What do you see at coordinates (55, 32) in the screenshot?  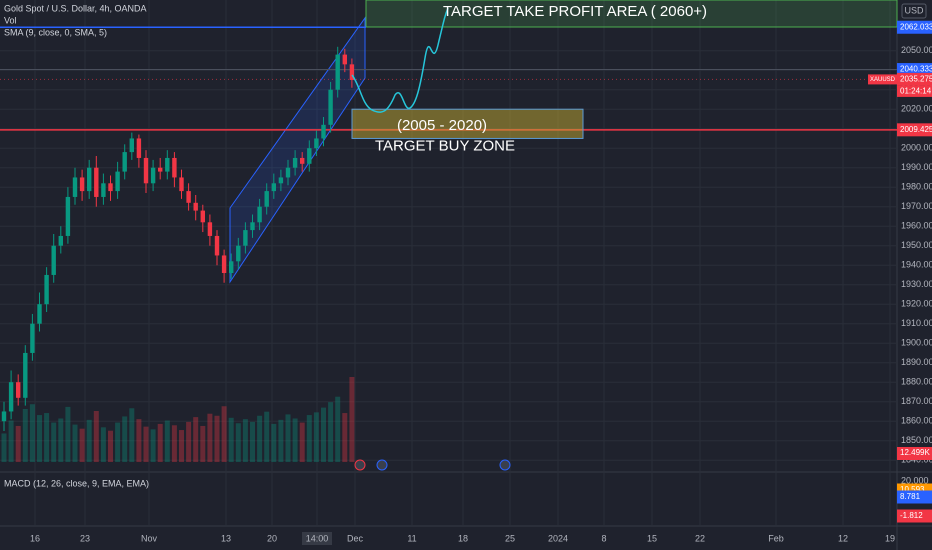 I see `sma-legend: SMA (9, close, 0, SMA, 5)` at bounding box center [55, 32].